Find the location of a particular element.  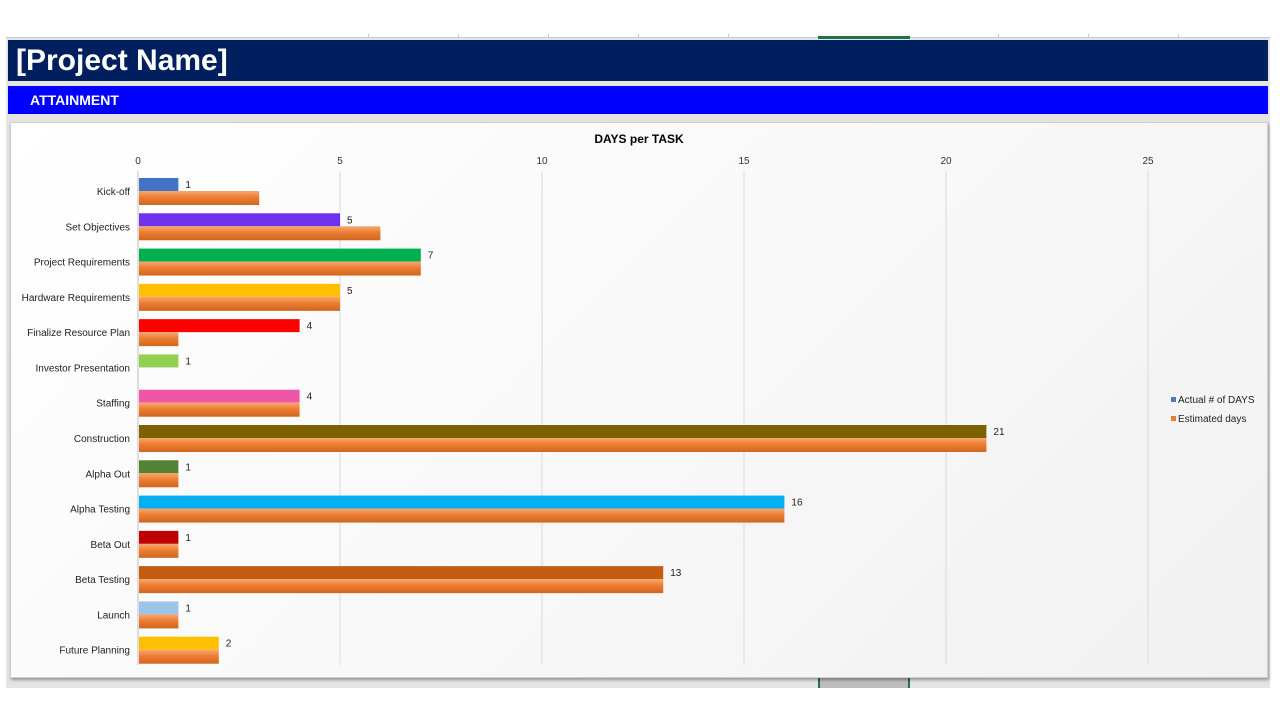

legend-swatch-actual is located at coordinates (1173, 399).